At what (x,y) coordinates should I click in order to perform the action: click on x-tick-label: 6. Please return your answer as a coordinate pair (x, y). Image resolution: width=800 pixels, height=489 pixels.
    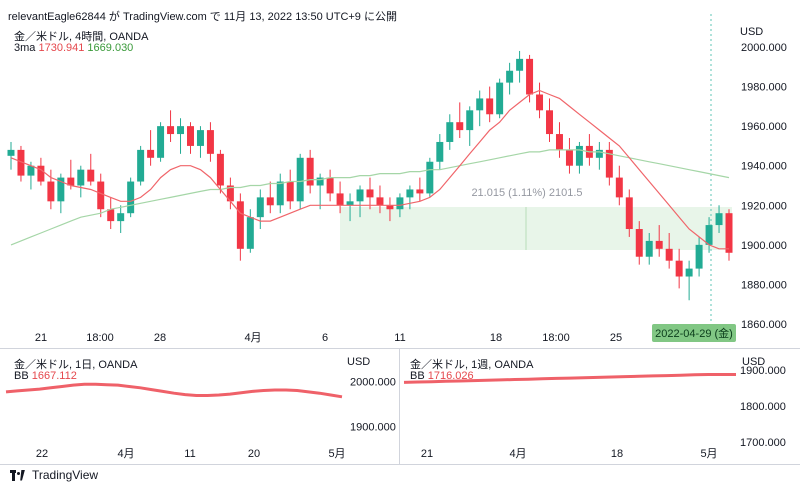
    Looking at the image, I should click on (325, 338).